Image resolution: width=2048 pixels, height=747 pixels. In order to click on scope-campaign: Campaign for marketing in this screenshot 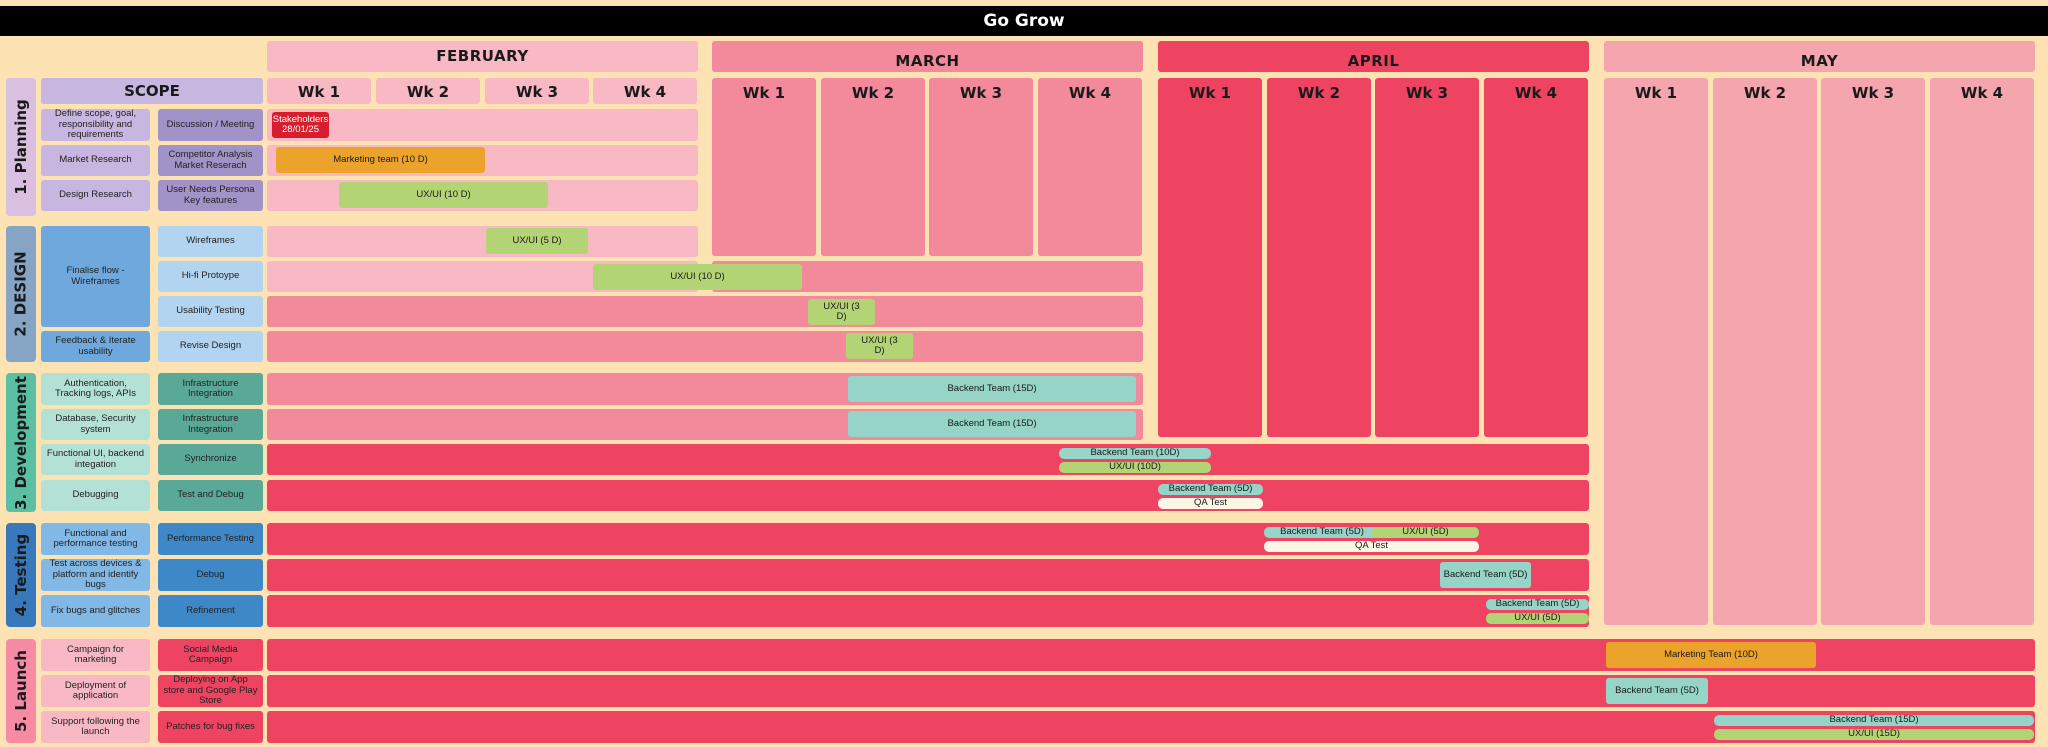, I will do `click(95, 655)`.